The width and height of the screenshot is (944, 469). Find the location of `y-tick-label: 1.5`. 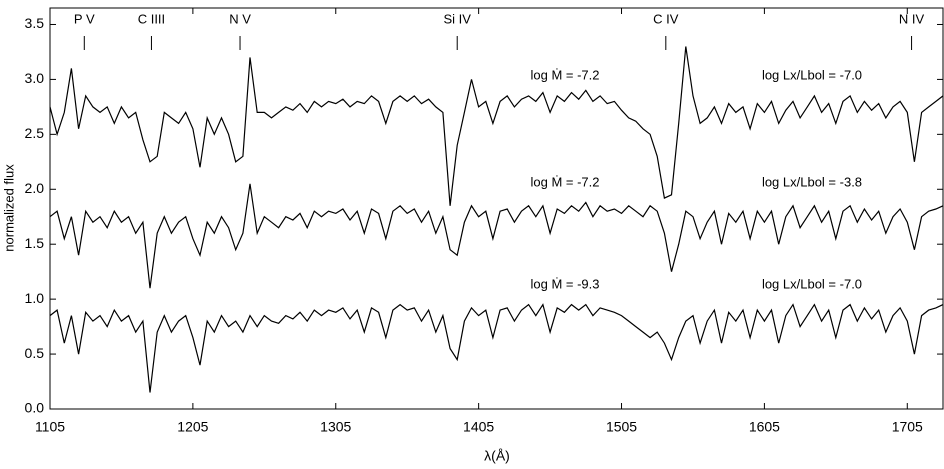

y-tick-label: 1.5 is located at coordinates (35, 243).